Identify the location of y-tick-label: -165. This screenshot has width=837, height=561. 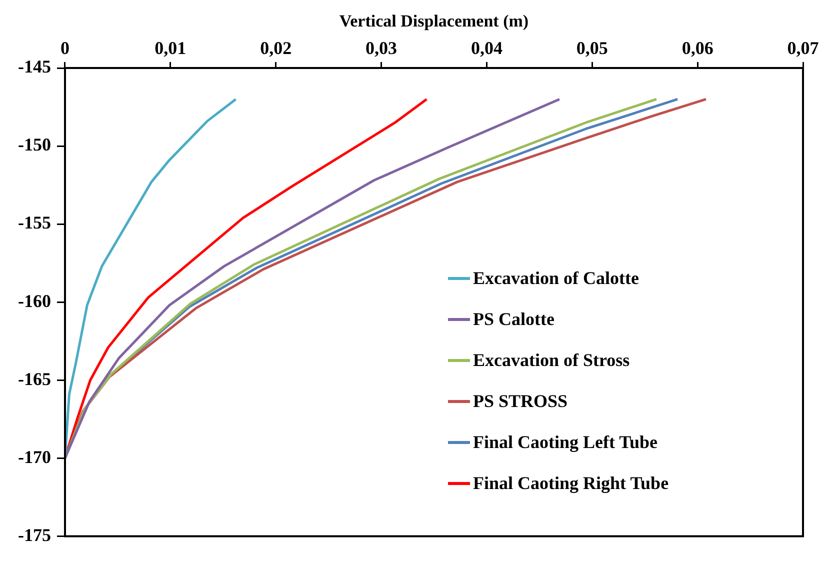
(34, 378).